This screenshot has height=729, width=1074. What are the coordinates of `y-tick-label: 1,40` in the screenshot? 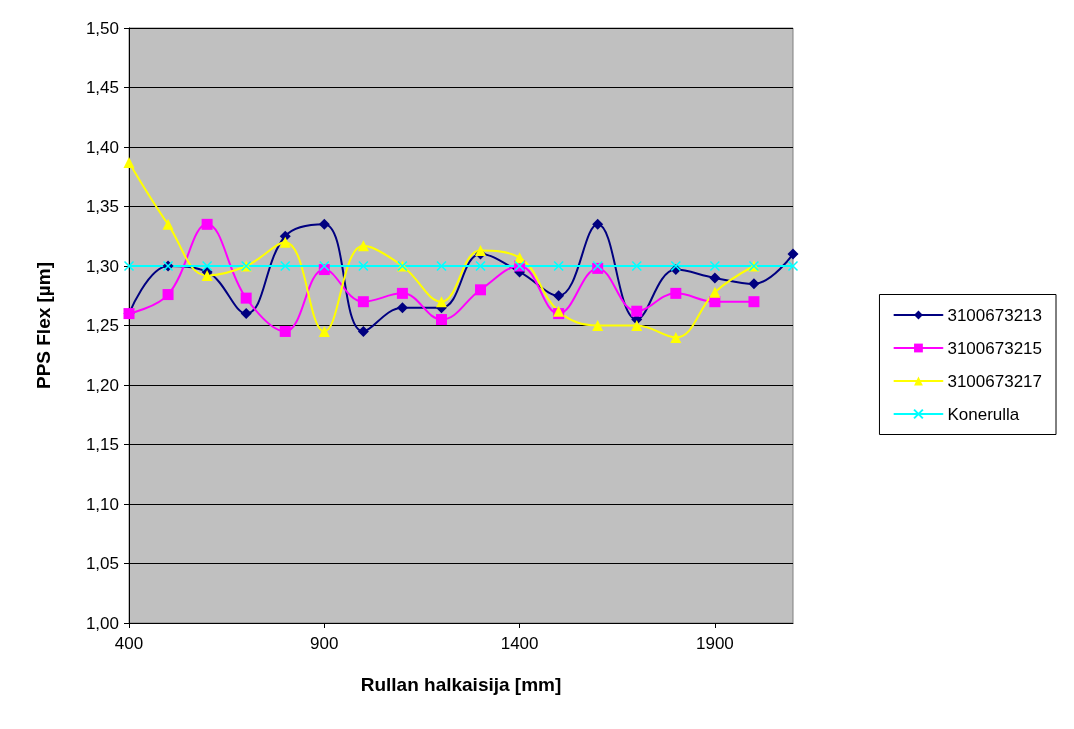 It's located at (102, 147).